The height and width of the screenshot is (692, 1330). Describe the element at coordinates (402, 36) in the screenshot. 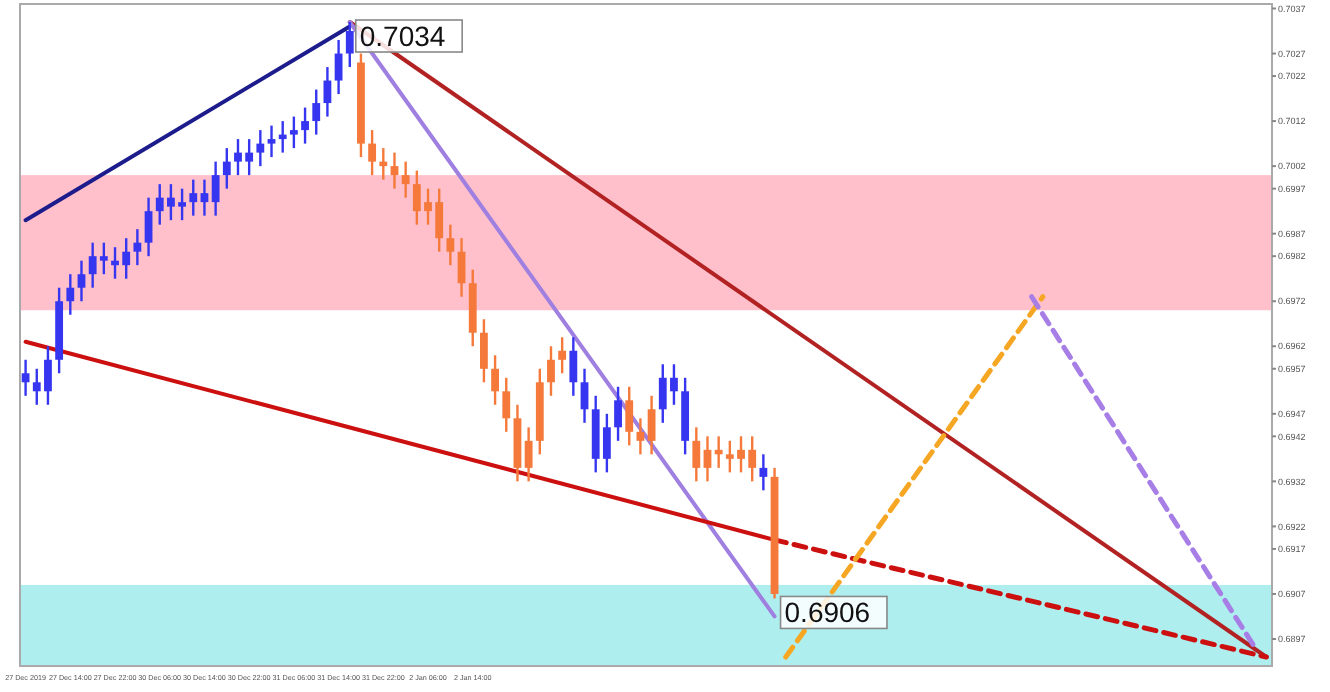

I see `annotation: 0.7034` at that location.